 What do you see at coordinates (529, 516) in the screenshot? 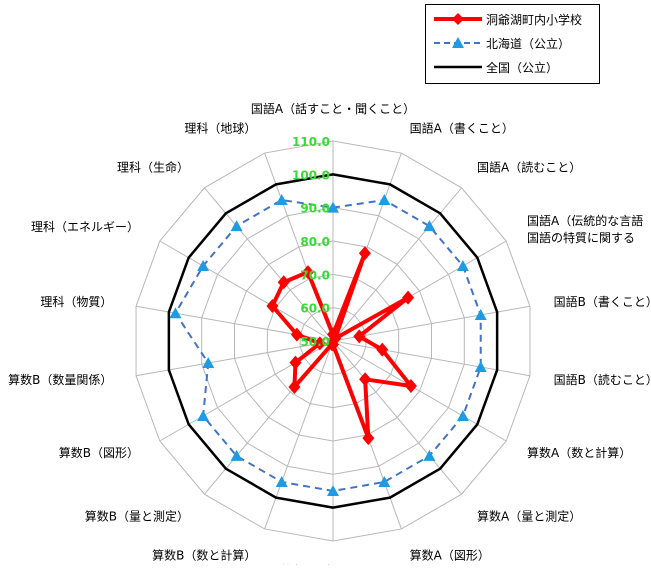
I see `axis-label-8: 算数A（量と測定）` at bounding box center [529, 516].